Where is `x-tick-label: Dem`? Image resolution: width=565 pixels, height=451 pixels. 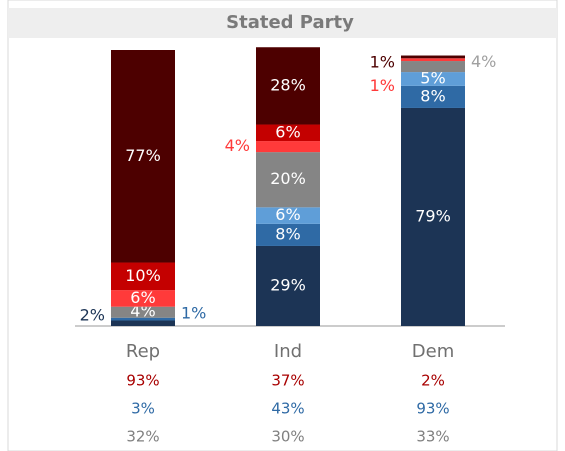
x-tick-label: Dem is located at coordinates (433, 351).